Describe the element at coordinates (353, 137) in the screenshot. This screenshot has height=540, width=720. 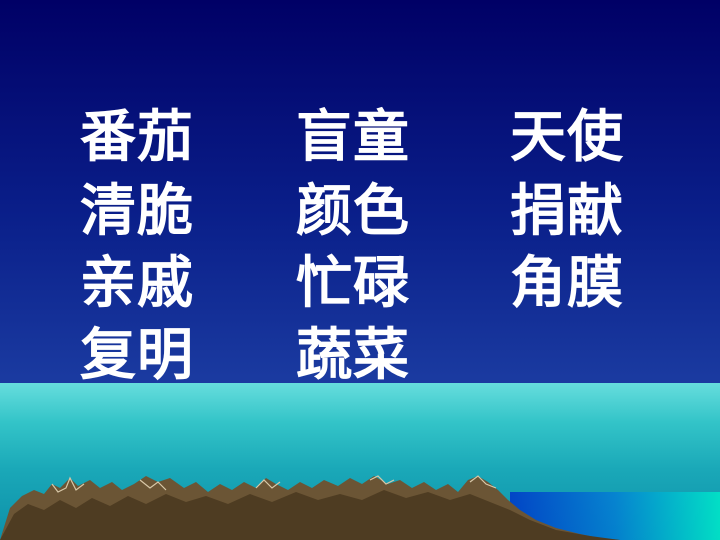
I see `word: 盲童` at that location.